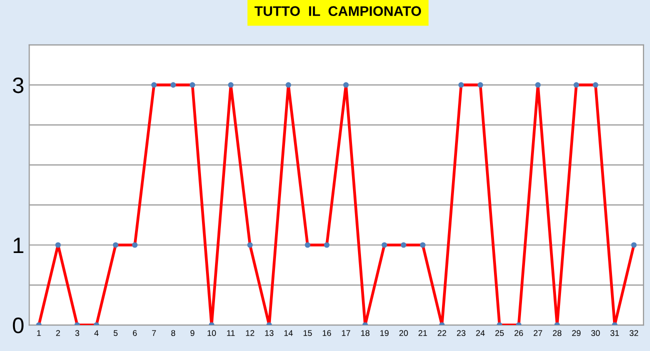 This screenshot has width=650, height=351. Describe the element at coordinates (403, 333) in the screenshot. I see `x-tick-label: 20` at that location.